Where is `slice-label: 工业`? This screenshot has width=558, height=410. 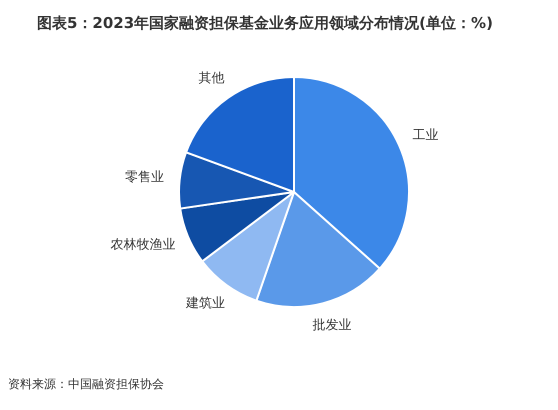 slice-label: 工业 is located at coordinates (425, 135).